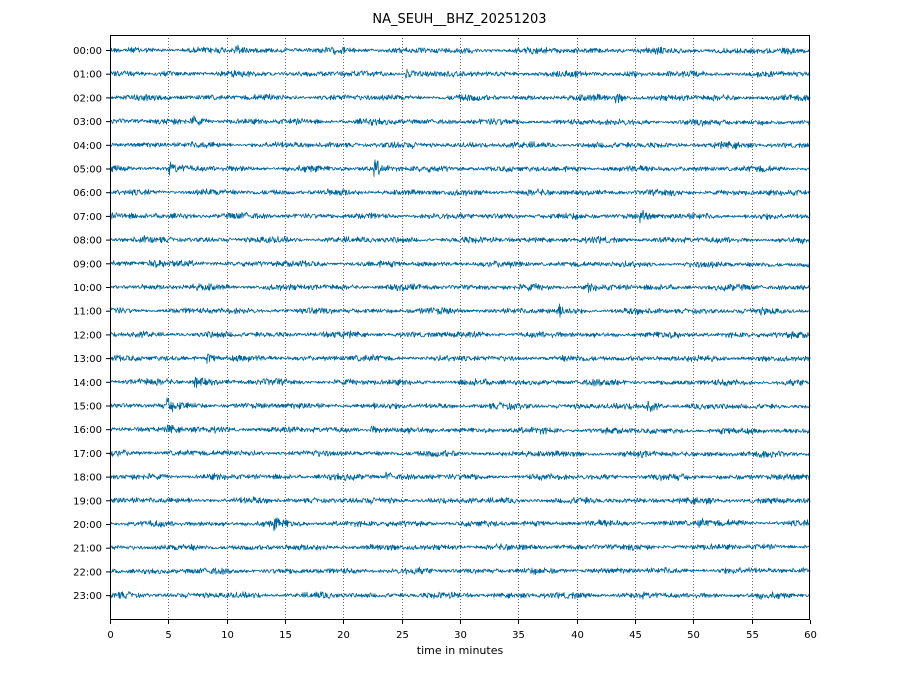  What do you see at coordinates (460, 501) in the screenshot?
I see `trace-1900` at bounding box center [460, 501].